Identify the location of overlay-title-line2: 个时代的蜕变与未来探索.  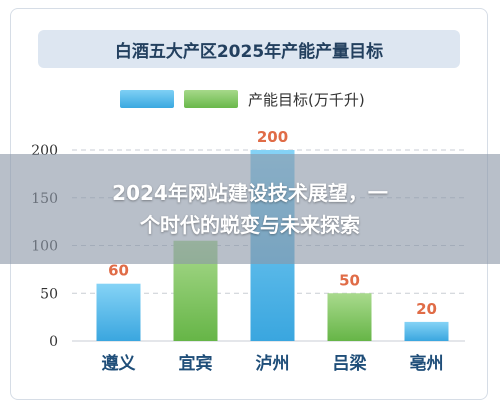
(250, 225).